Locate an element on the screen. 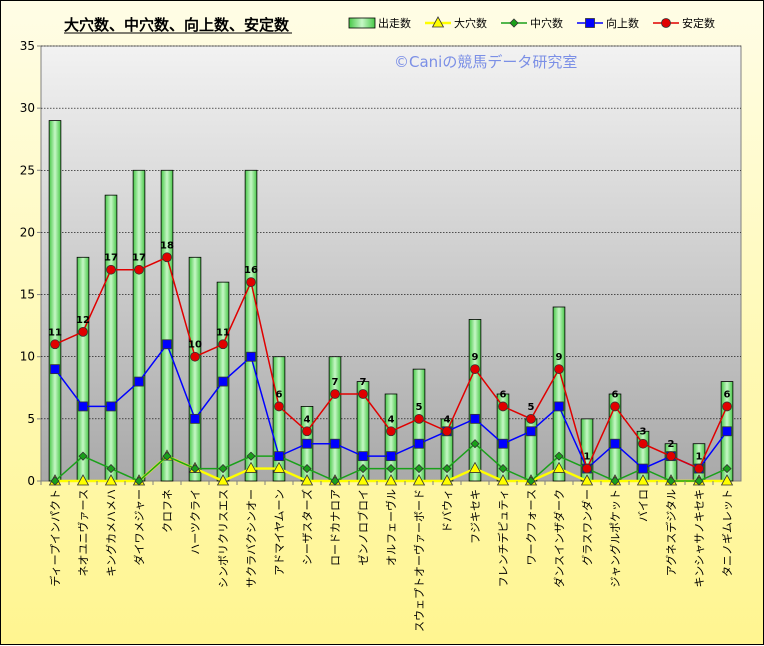 Image resolution: width=764 pixels, height=646 pixels. data-label-4: 17 is located at coordinates (139, 258).